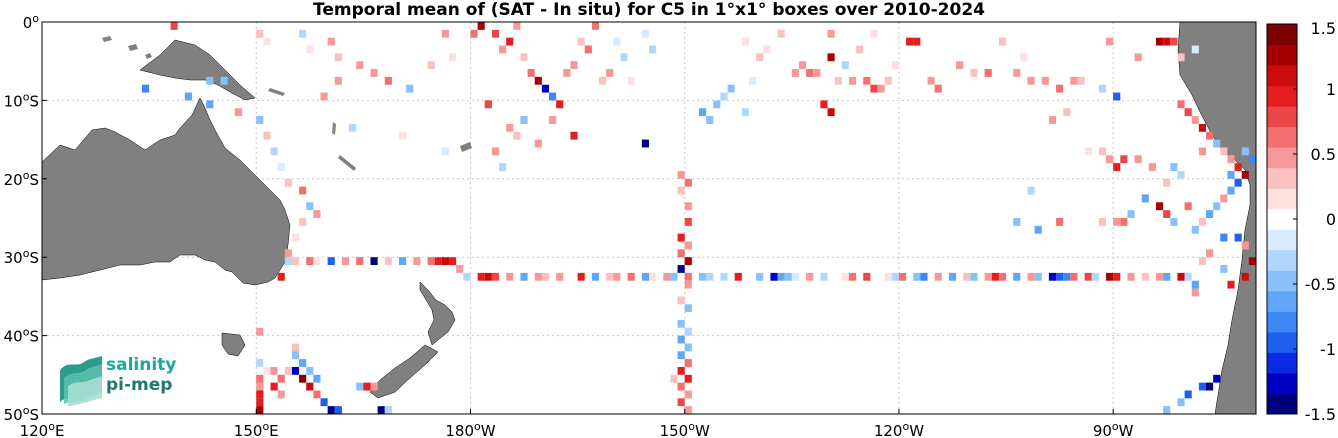 The image size is (1338, 438). Describe the element at coordinates (1331, 89) in the screenshot. I see `colorbar-tick-label: 1` at that location.